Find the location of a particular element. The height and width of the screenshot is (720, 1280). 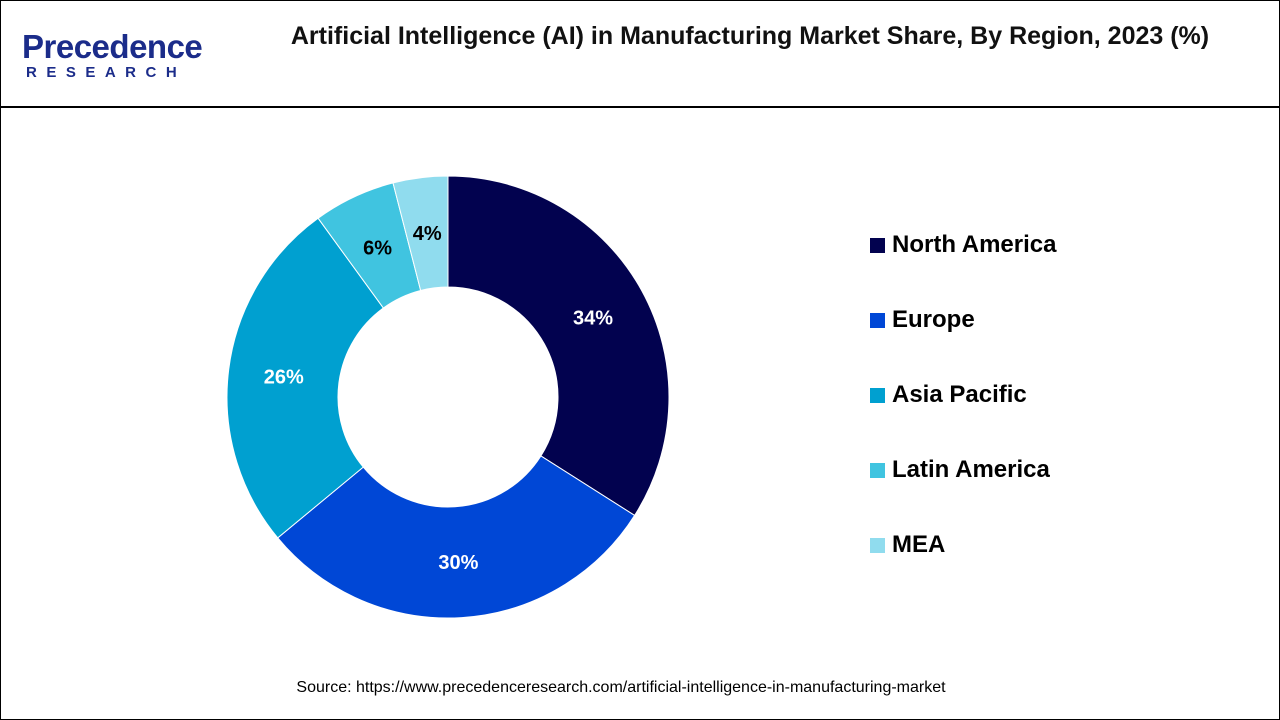

data-label: 30% is located at coordinates (458, 563).